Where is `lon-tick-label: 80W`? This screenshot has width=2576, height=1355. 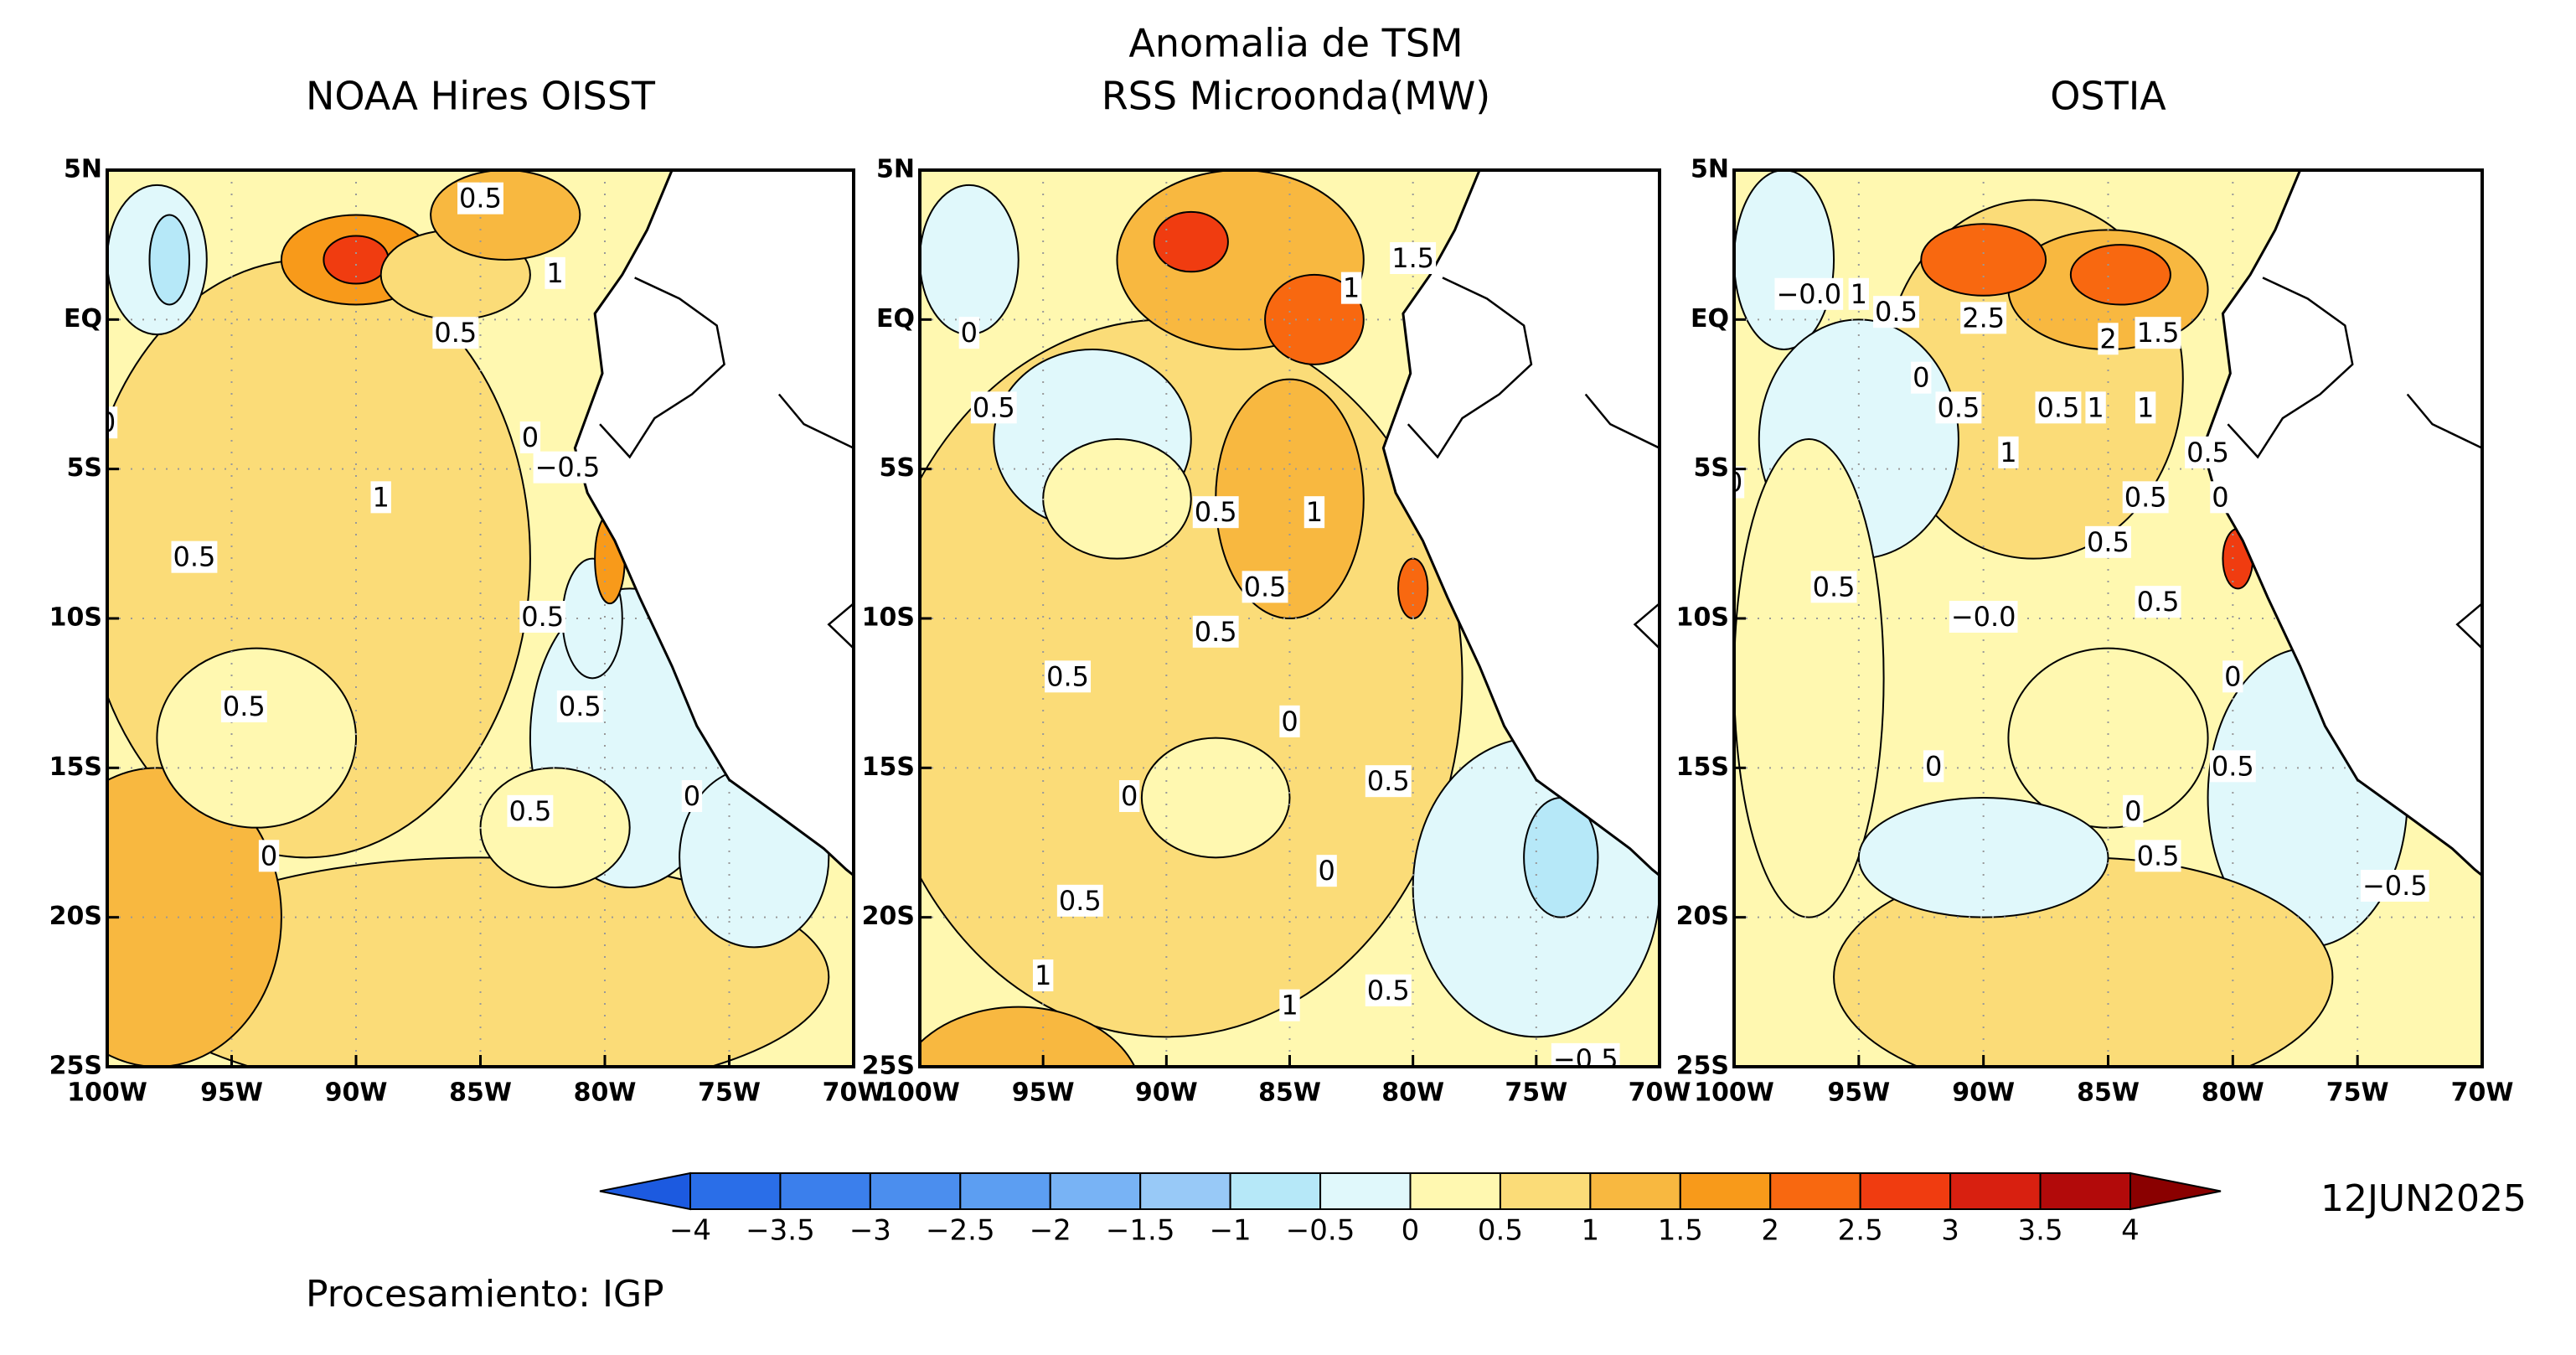 lon-tick-label: 80W is located at coordinates (605, 1093).